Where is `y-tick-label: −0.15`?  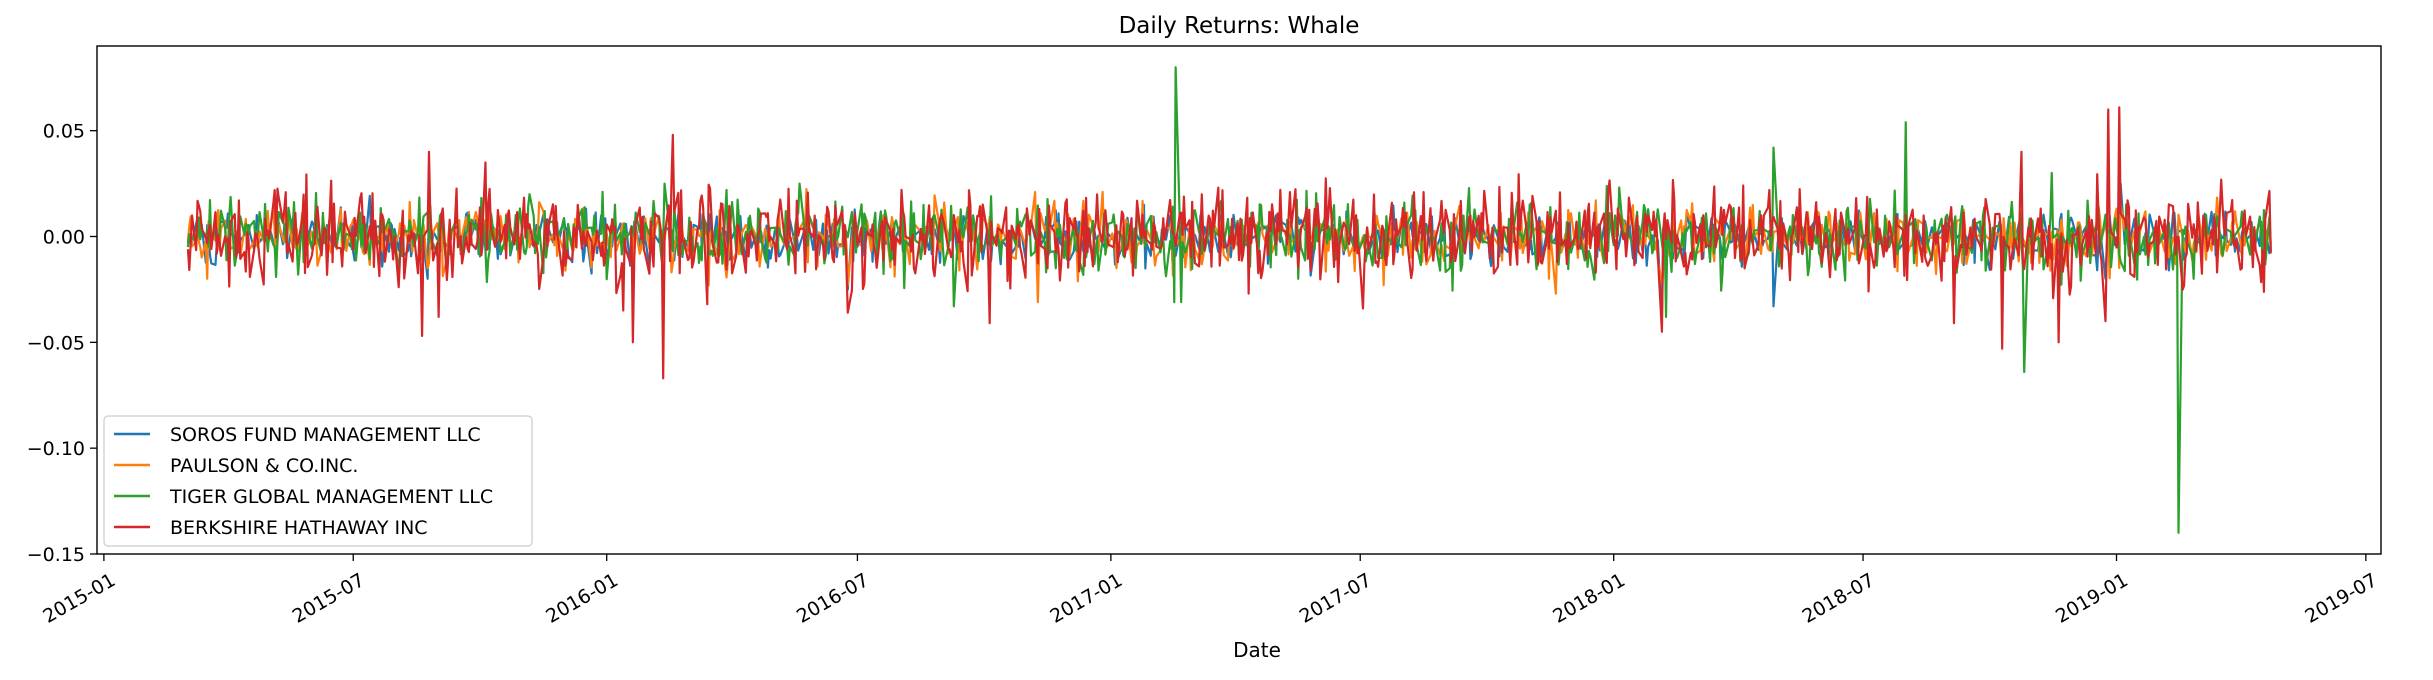 y-tick-label: −0.15 is located at coordinates (56, 555).